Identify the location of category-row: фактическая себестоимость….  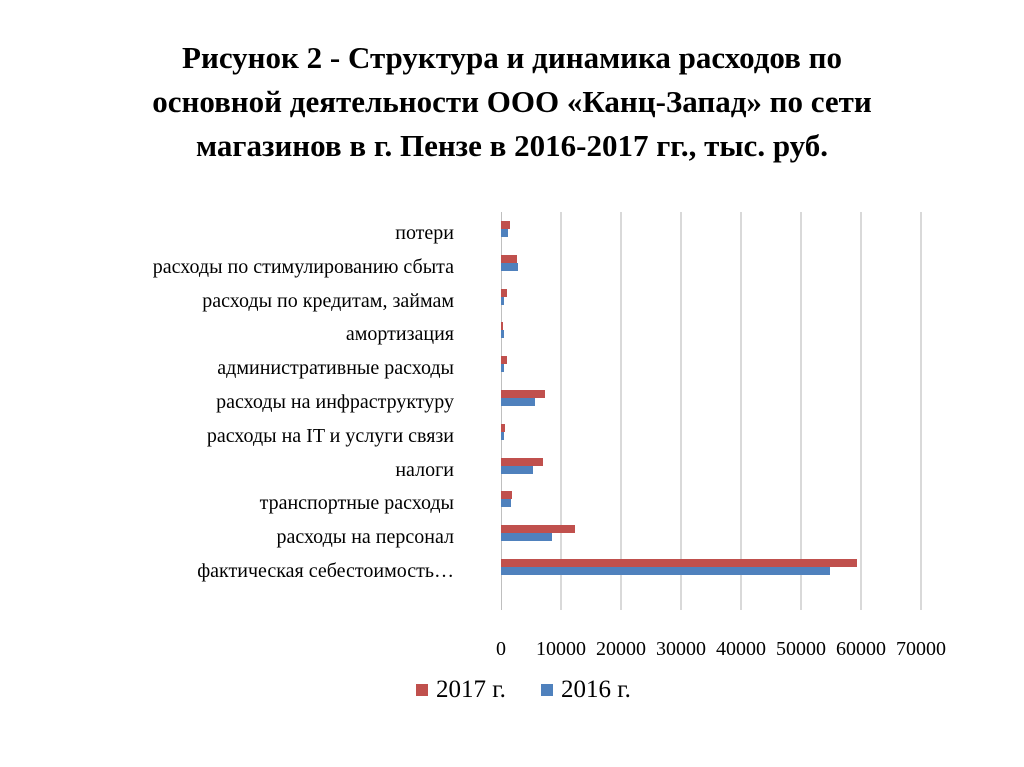
(489, 567).